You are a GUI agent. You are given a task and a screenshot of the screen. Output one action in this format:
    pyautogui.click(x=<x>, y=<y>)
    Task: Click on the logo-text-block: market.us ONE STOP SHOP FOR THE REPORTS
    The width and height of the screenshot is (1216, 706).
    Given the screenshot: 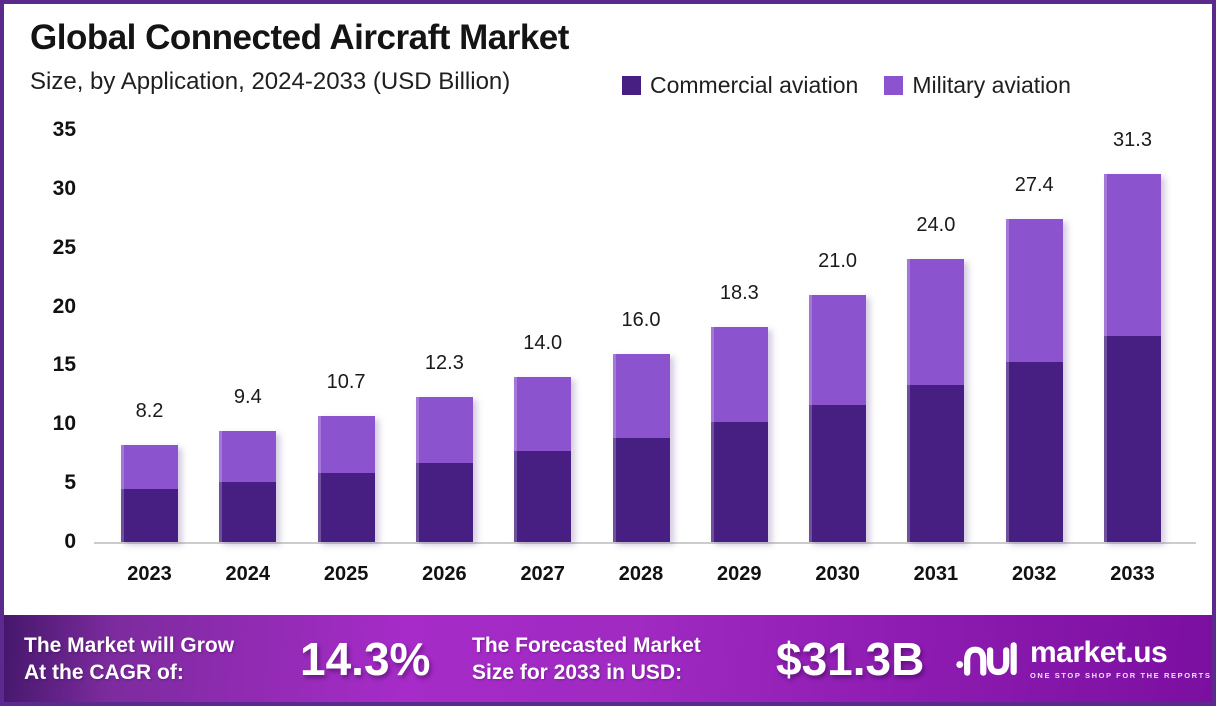 What is the action you would take?
    pyautogui.click(x=1121, y=657)
    